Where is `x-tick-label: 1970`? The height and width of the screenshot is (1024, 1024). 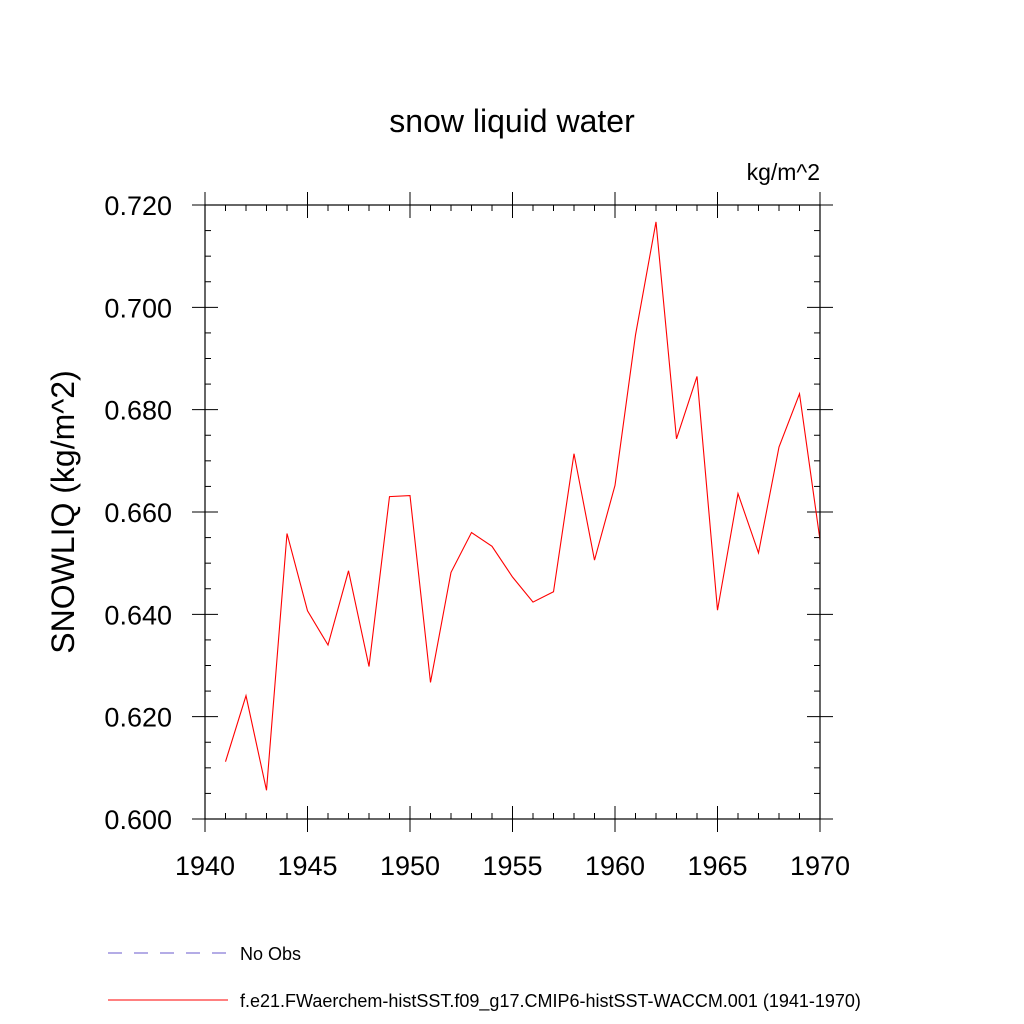
x-tick-label: 1970 is located at coordinates (820, 866).